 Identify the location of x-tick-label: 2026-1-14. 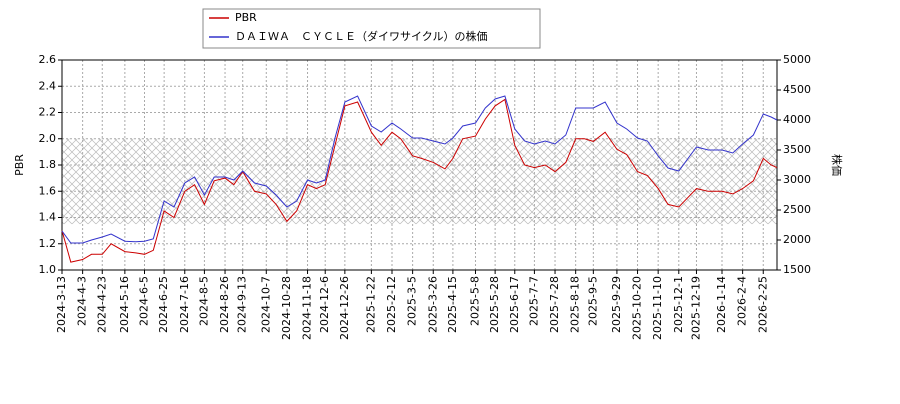
(721, 304).